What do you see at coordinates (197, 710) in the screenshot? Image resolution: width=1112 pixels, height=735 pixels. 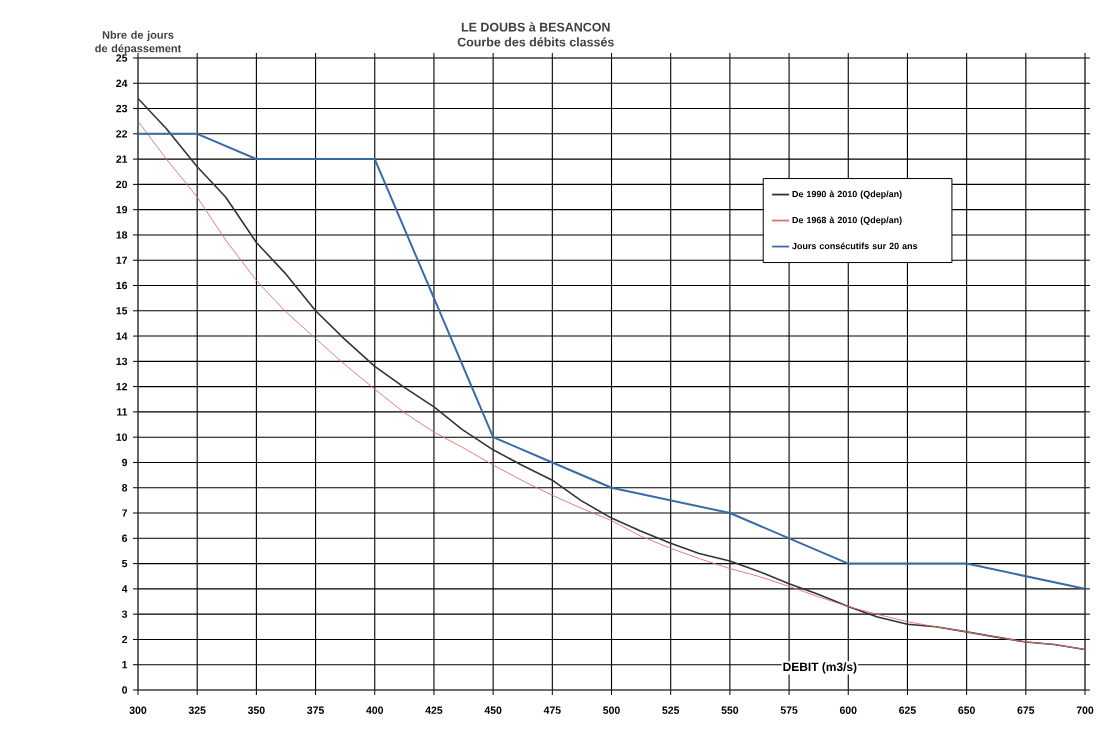 I see `x-tick-label: 325` at bounding box center [197, 710].